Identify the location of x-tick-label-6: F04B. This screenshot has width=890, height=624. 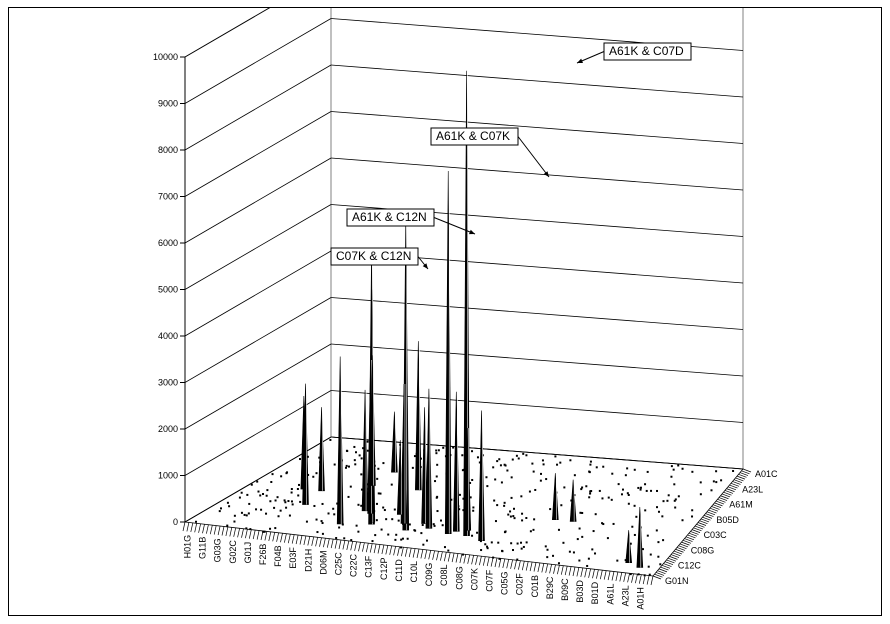
(278, 556).